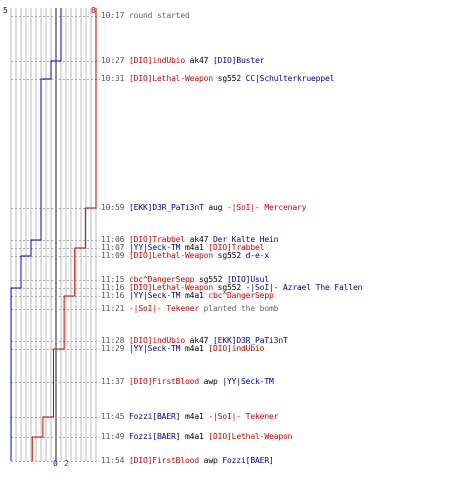  I want to click on event-time: 11:07, so click(115, 247).